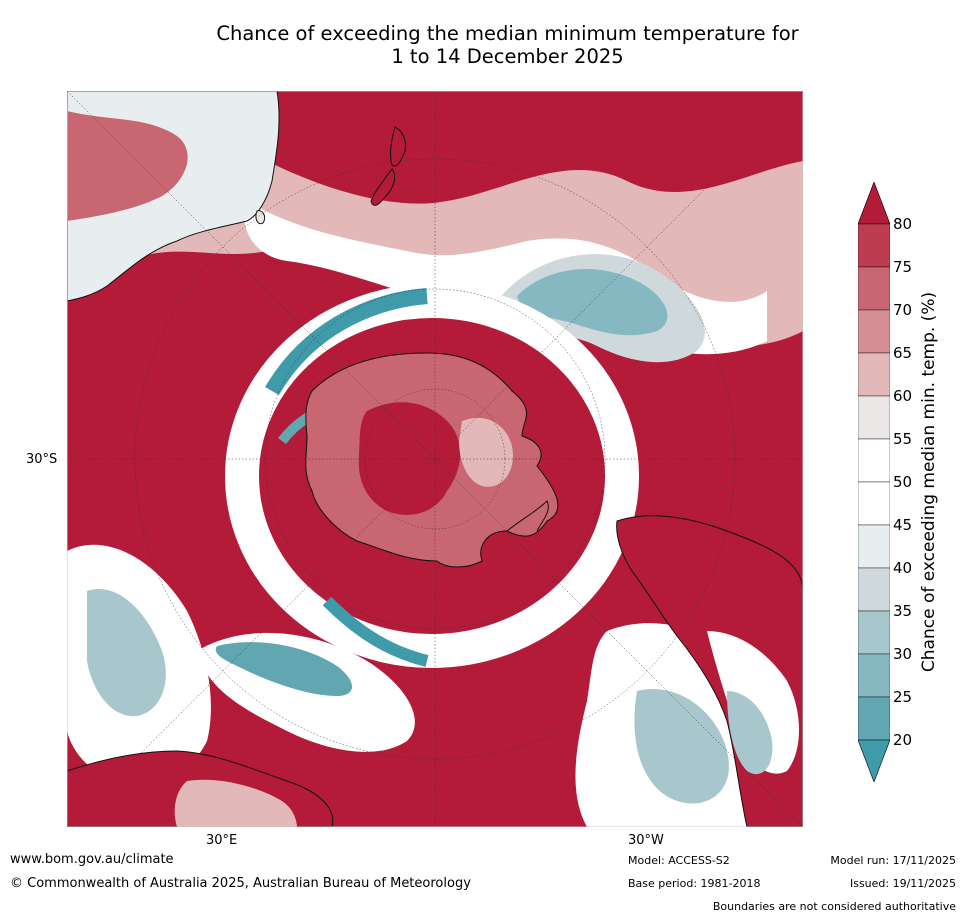 The width and height of the screenshot is (965, 919). Describe the element at coordinates (283, 669) in the screenshot. I see `probability-region-southern-ocean-teal` at that location.